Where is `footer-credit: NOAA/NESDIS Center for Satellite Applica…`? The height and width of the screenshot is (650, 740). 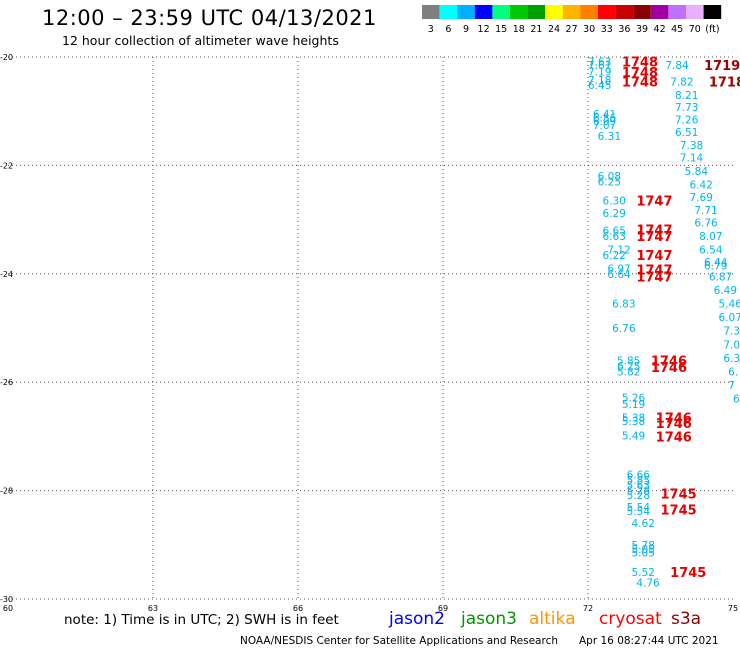 footer-credit: NOAA/NESDIS Center for Satellite Applica… is located at coordinates (399, 641).